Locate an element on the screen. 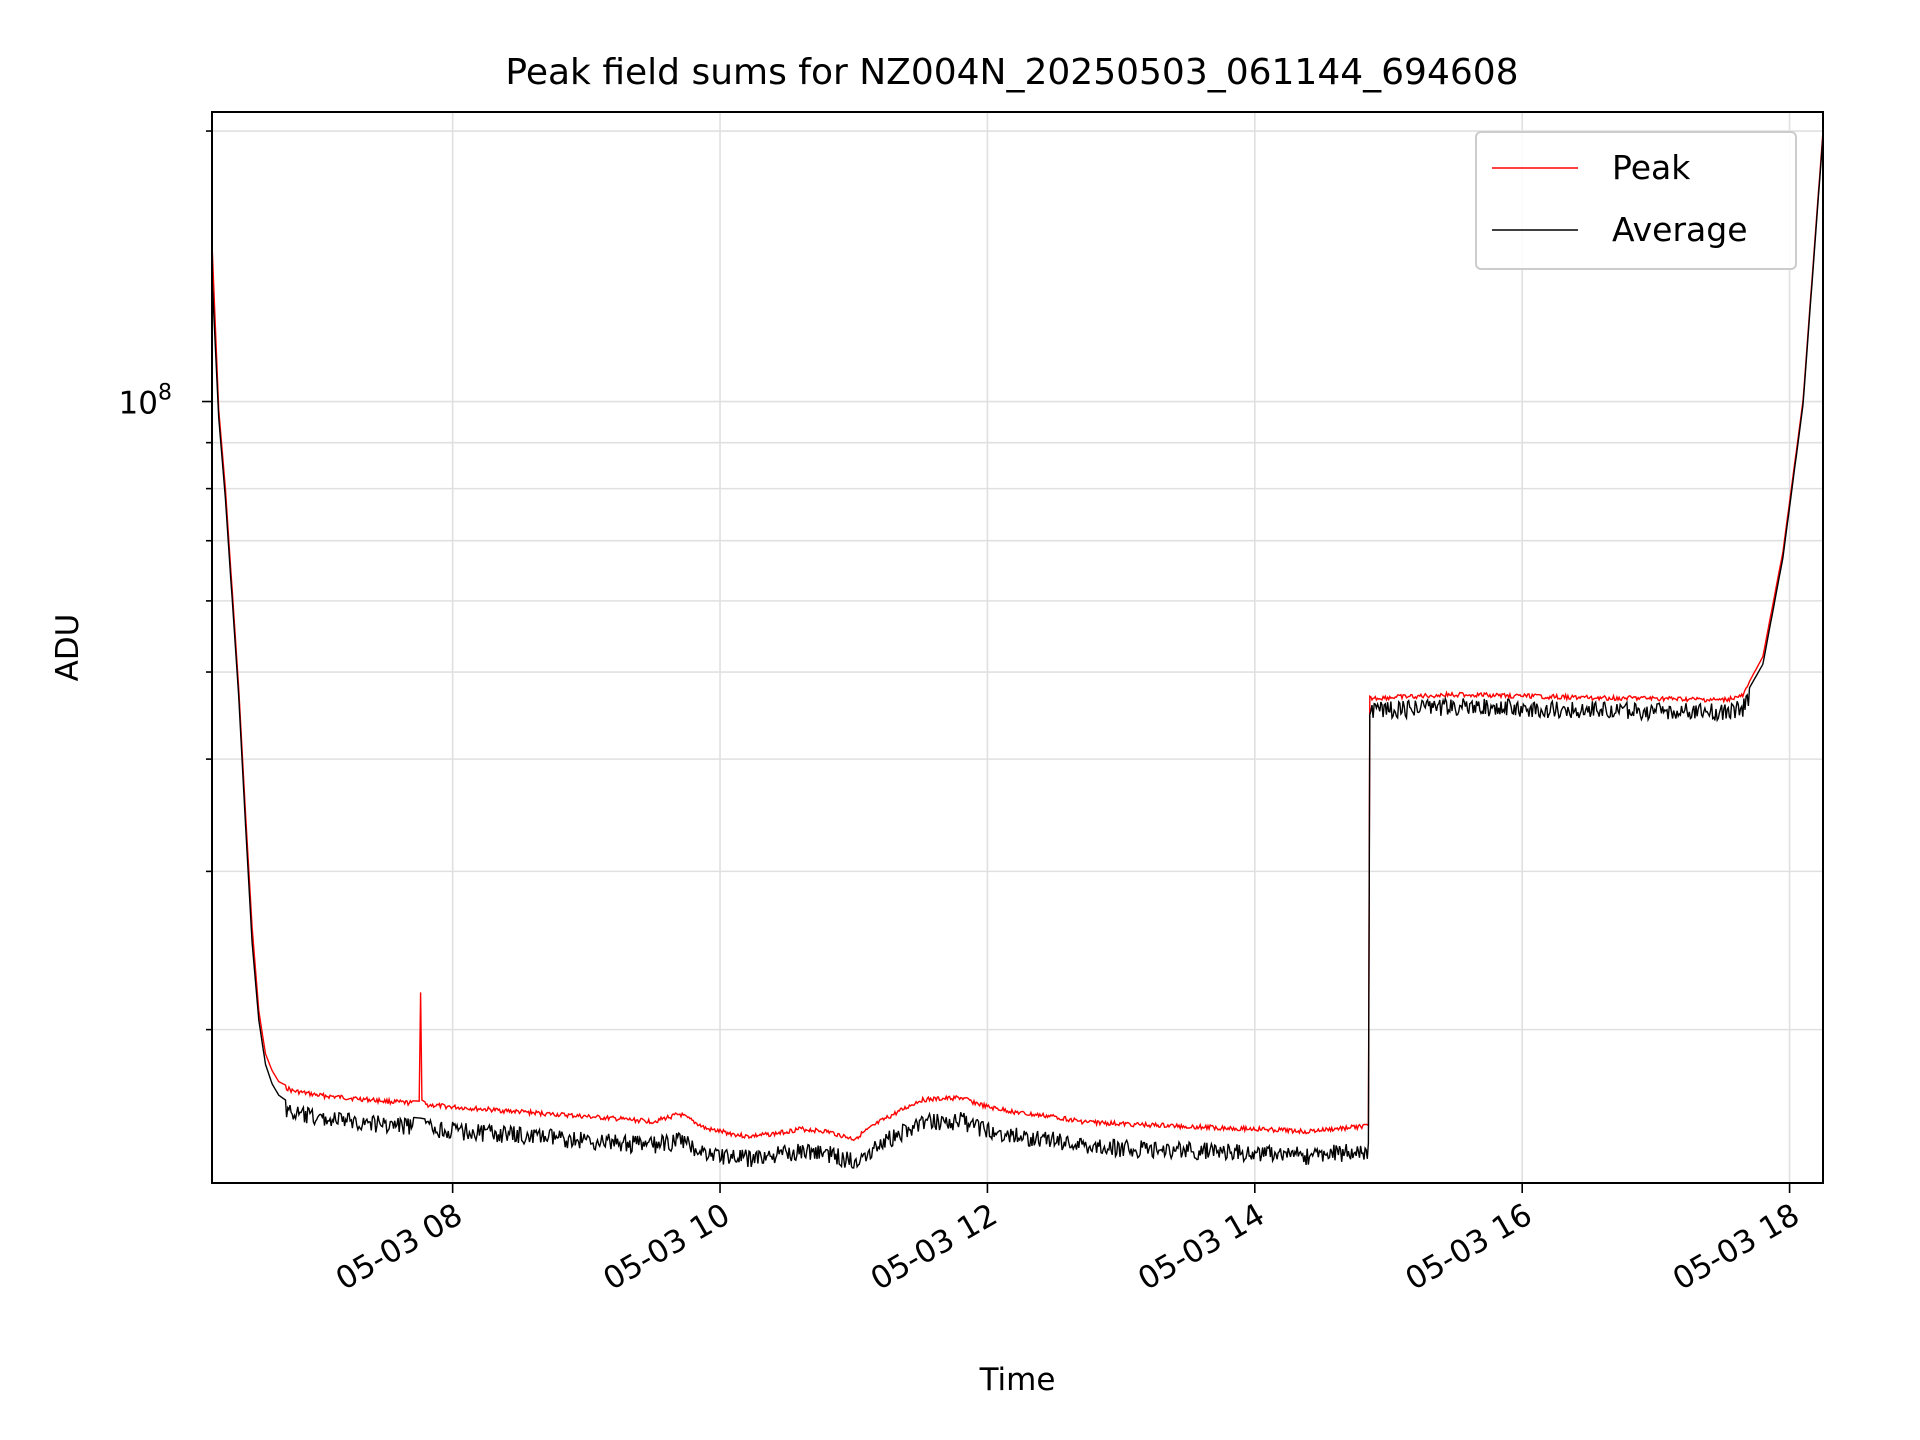  legend-box is located at coordinates (1636, 200).